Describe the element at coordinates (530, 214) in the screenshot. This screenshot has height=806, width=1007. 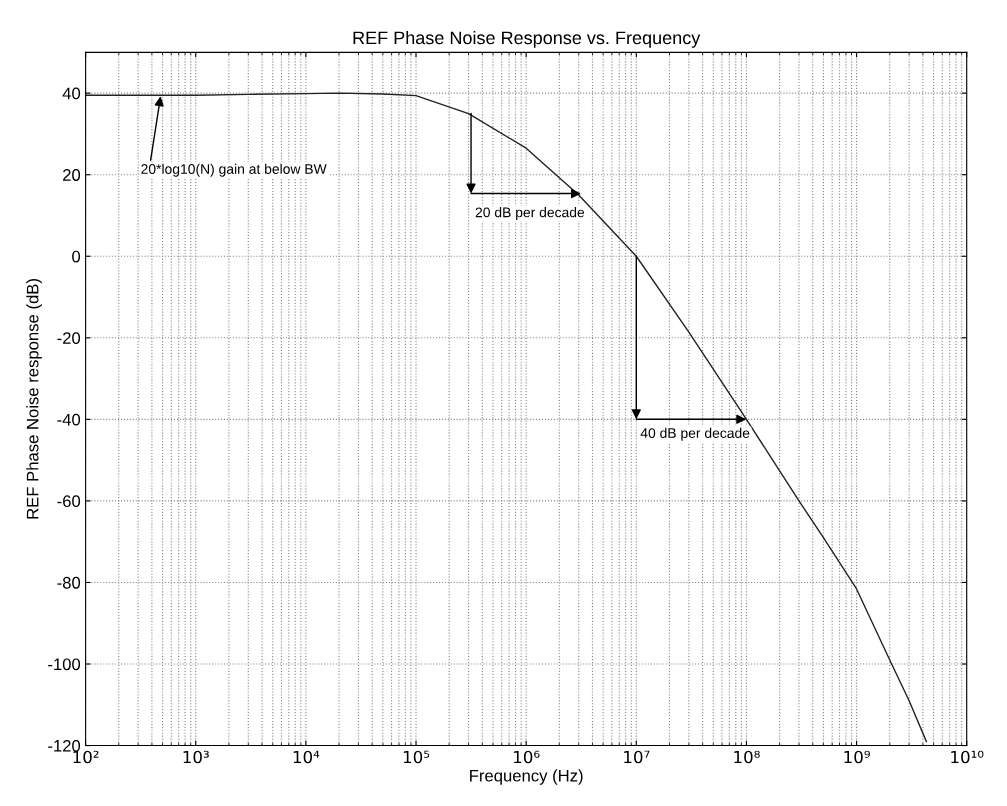
I see `annotation: 20 dB per decade` at that location.